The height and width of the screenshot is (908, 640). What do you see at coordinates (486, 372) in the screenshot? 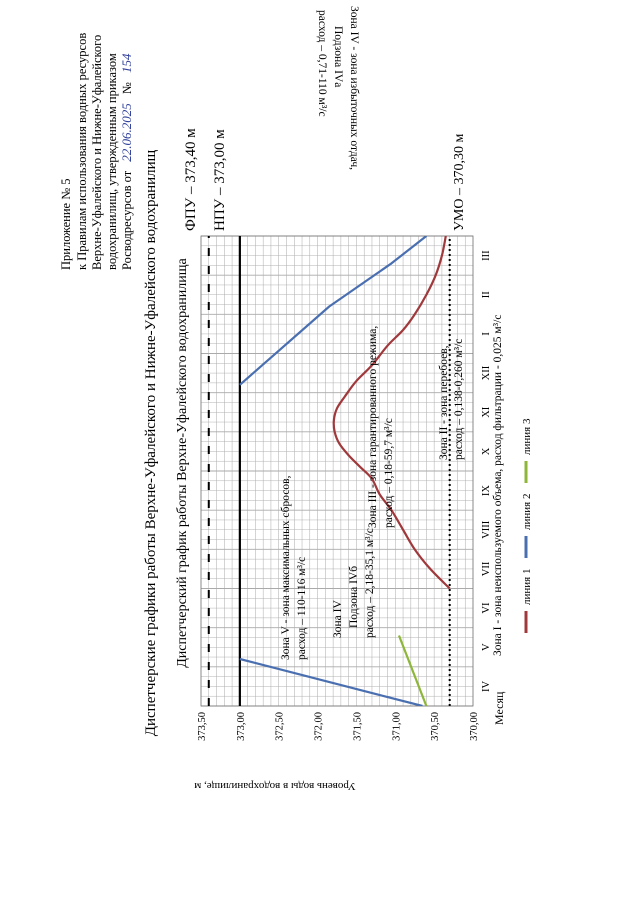
I see `x-tick-label: XII` at bounding box center [486, 372].